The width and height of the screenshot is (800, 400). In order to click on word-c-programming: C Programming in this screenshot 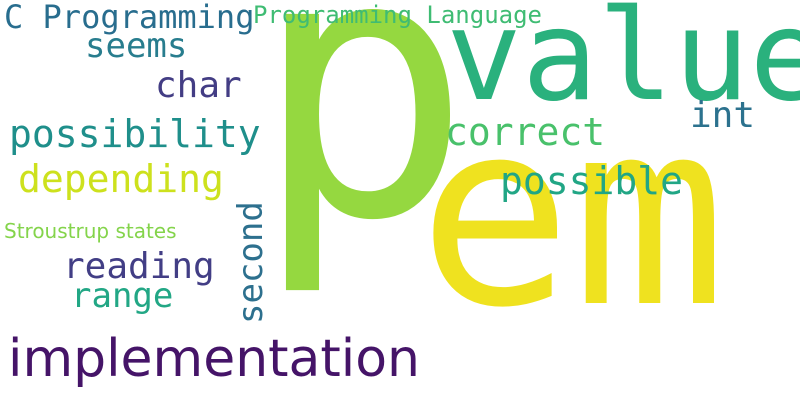, I will do `click(129, 18)`.